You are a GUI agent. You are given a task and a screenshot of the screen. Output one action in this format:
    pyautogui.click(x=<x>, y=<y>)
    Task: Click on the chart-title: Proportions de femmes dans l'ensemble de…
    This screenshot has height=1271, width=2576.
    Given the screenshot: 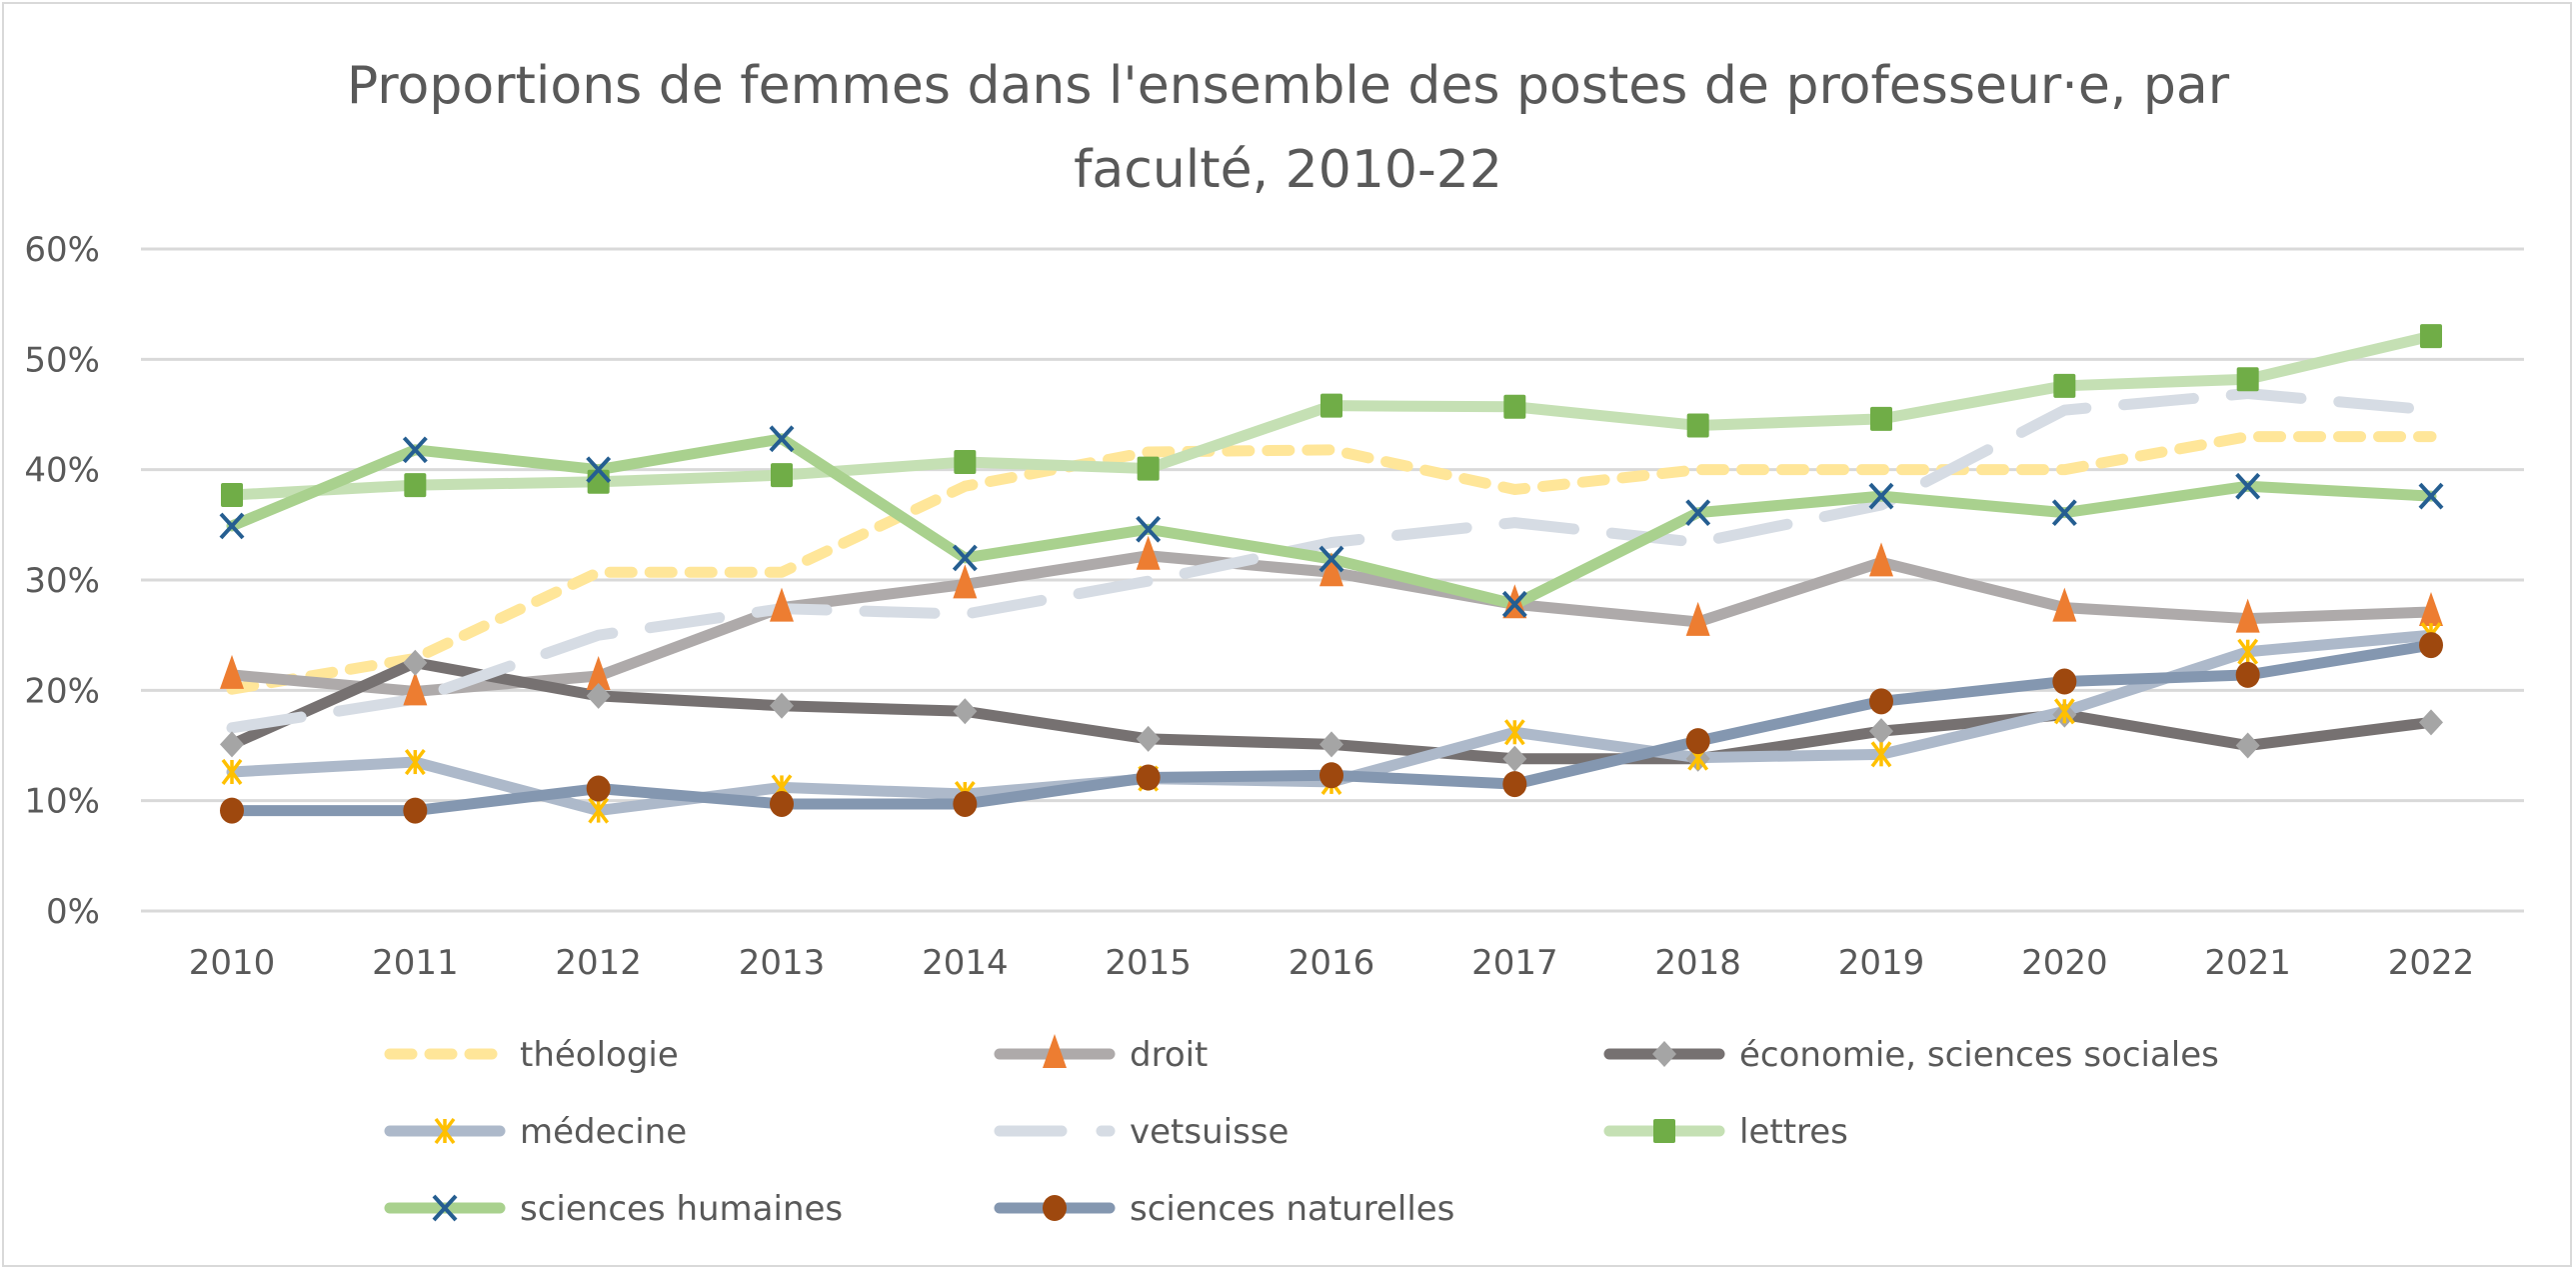 What is the action you would take?
    pyautogui.click(x=1288, y=128)
    